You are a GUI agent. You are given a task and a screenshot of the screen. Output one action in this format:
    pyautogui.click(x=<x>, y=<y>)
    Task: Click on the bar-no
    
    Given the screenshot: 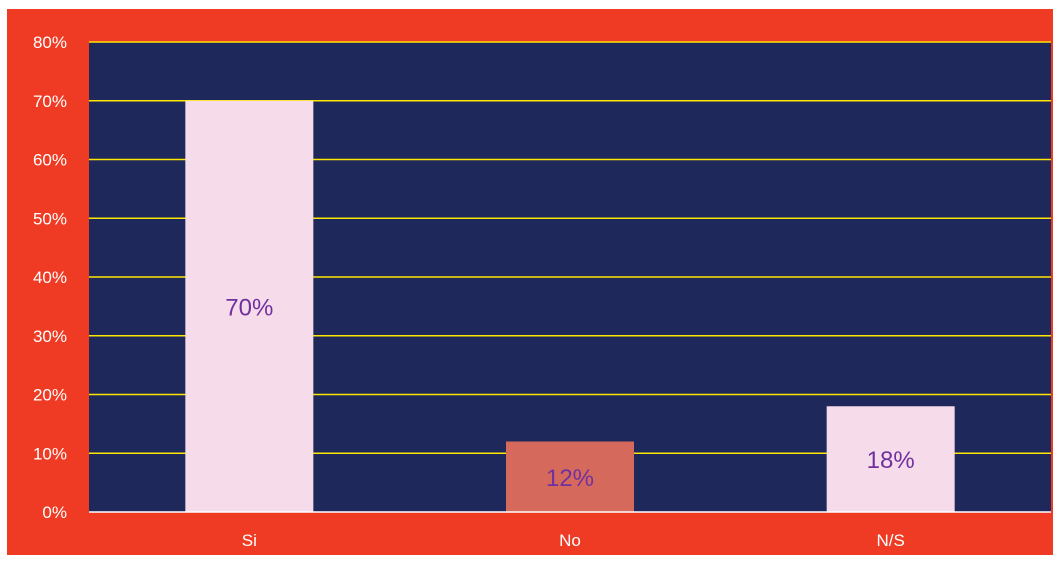 What is the action you would take?
    pyautogui.click(x=570, y=476)
    